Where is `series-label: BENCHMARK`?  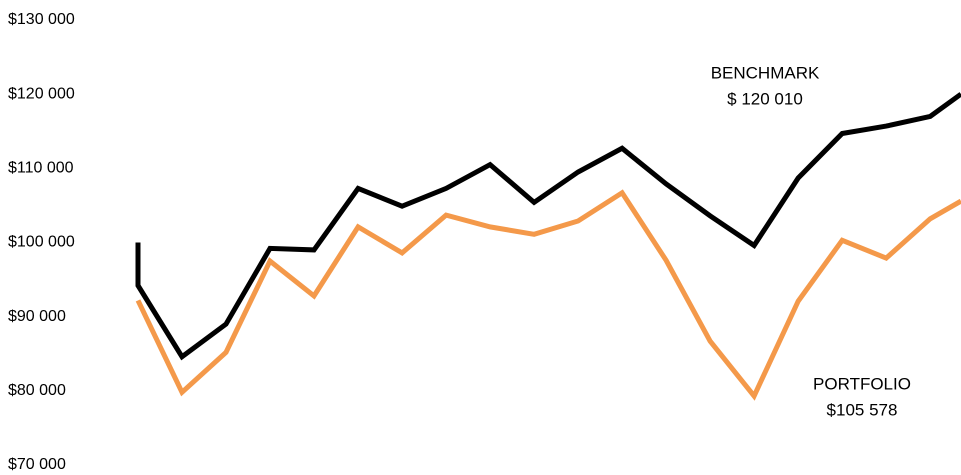
series-label: BENCHMARK is located at coordinates (765, 72).